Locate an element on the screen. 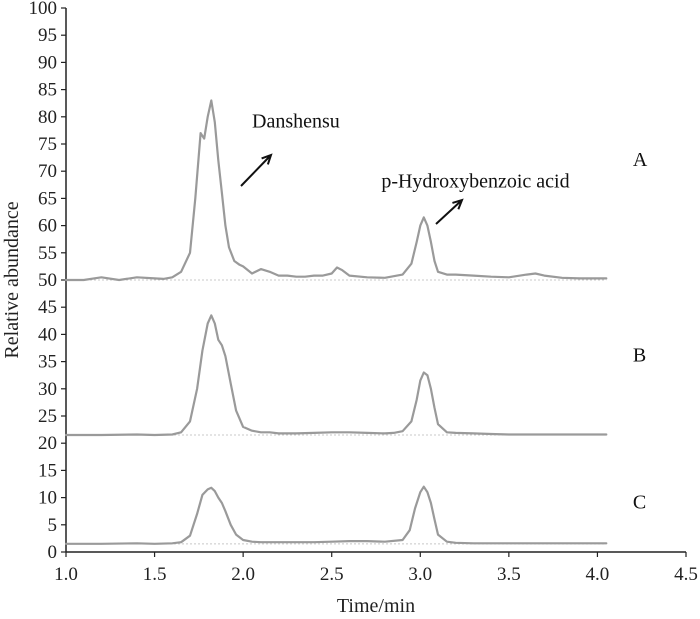 The width and height of the screenshot is (700, 619). annotation-danshensu-arrow is located at coordinates (256, 170).